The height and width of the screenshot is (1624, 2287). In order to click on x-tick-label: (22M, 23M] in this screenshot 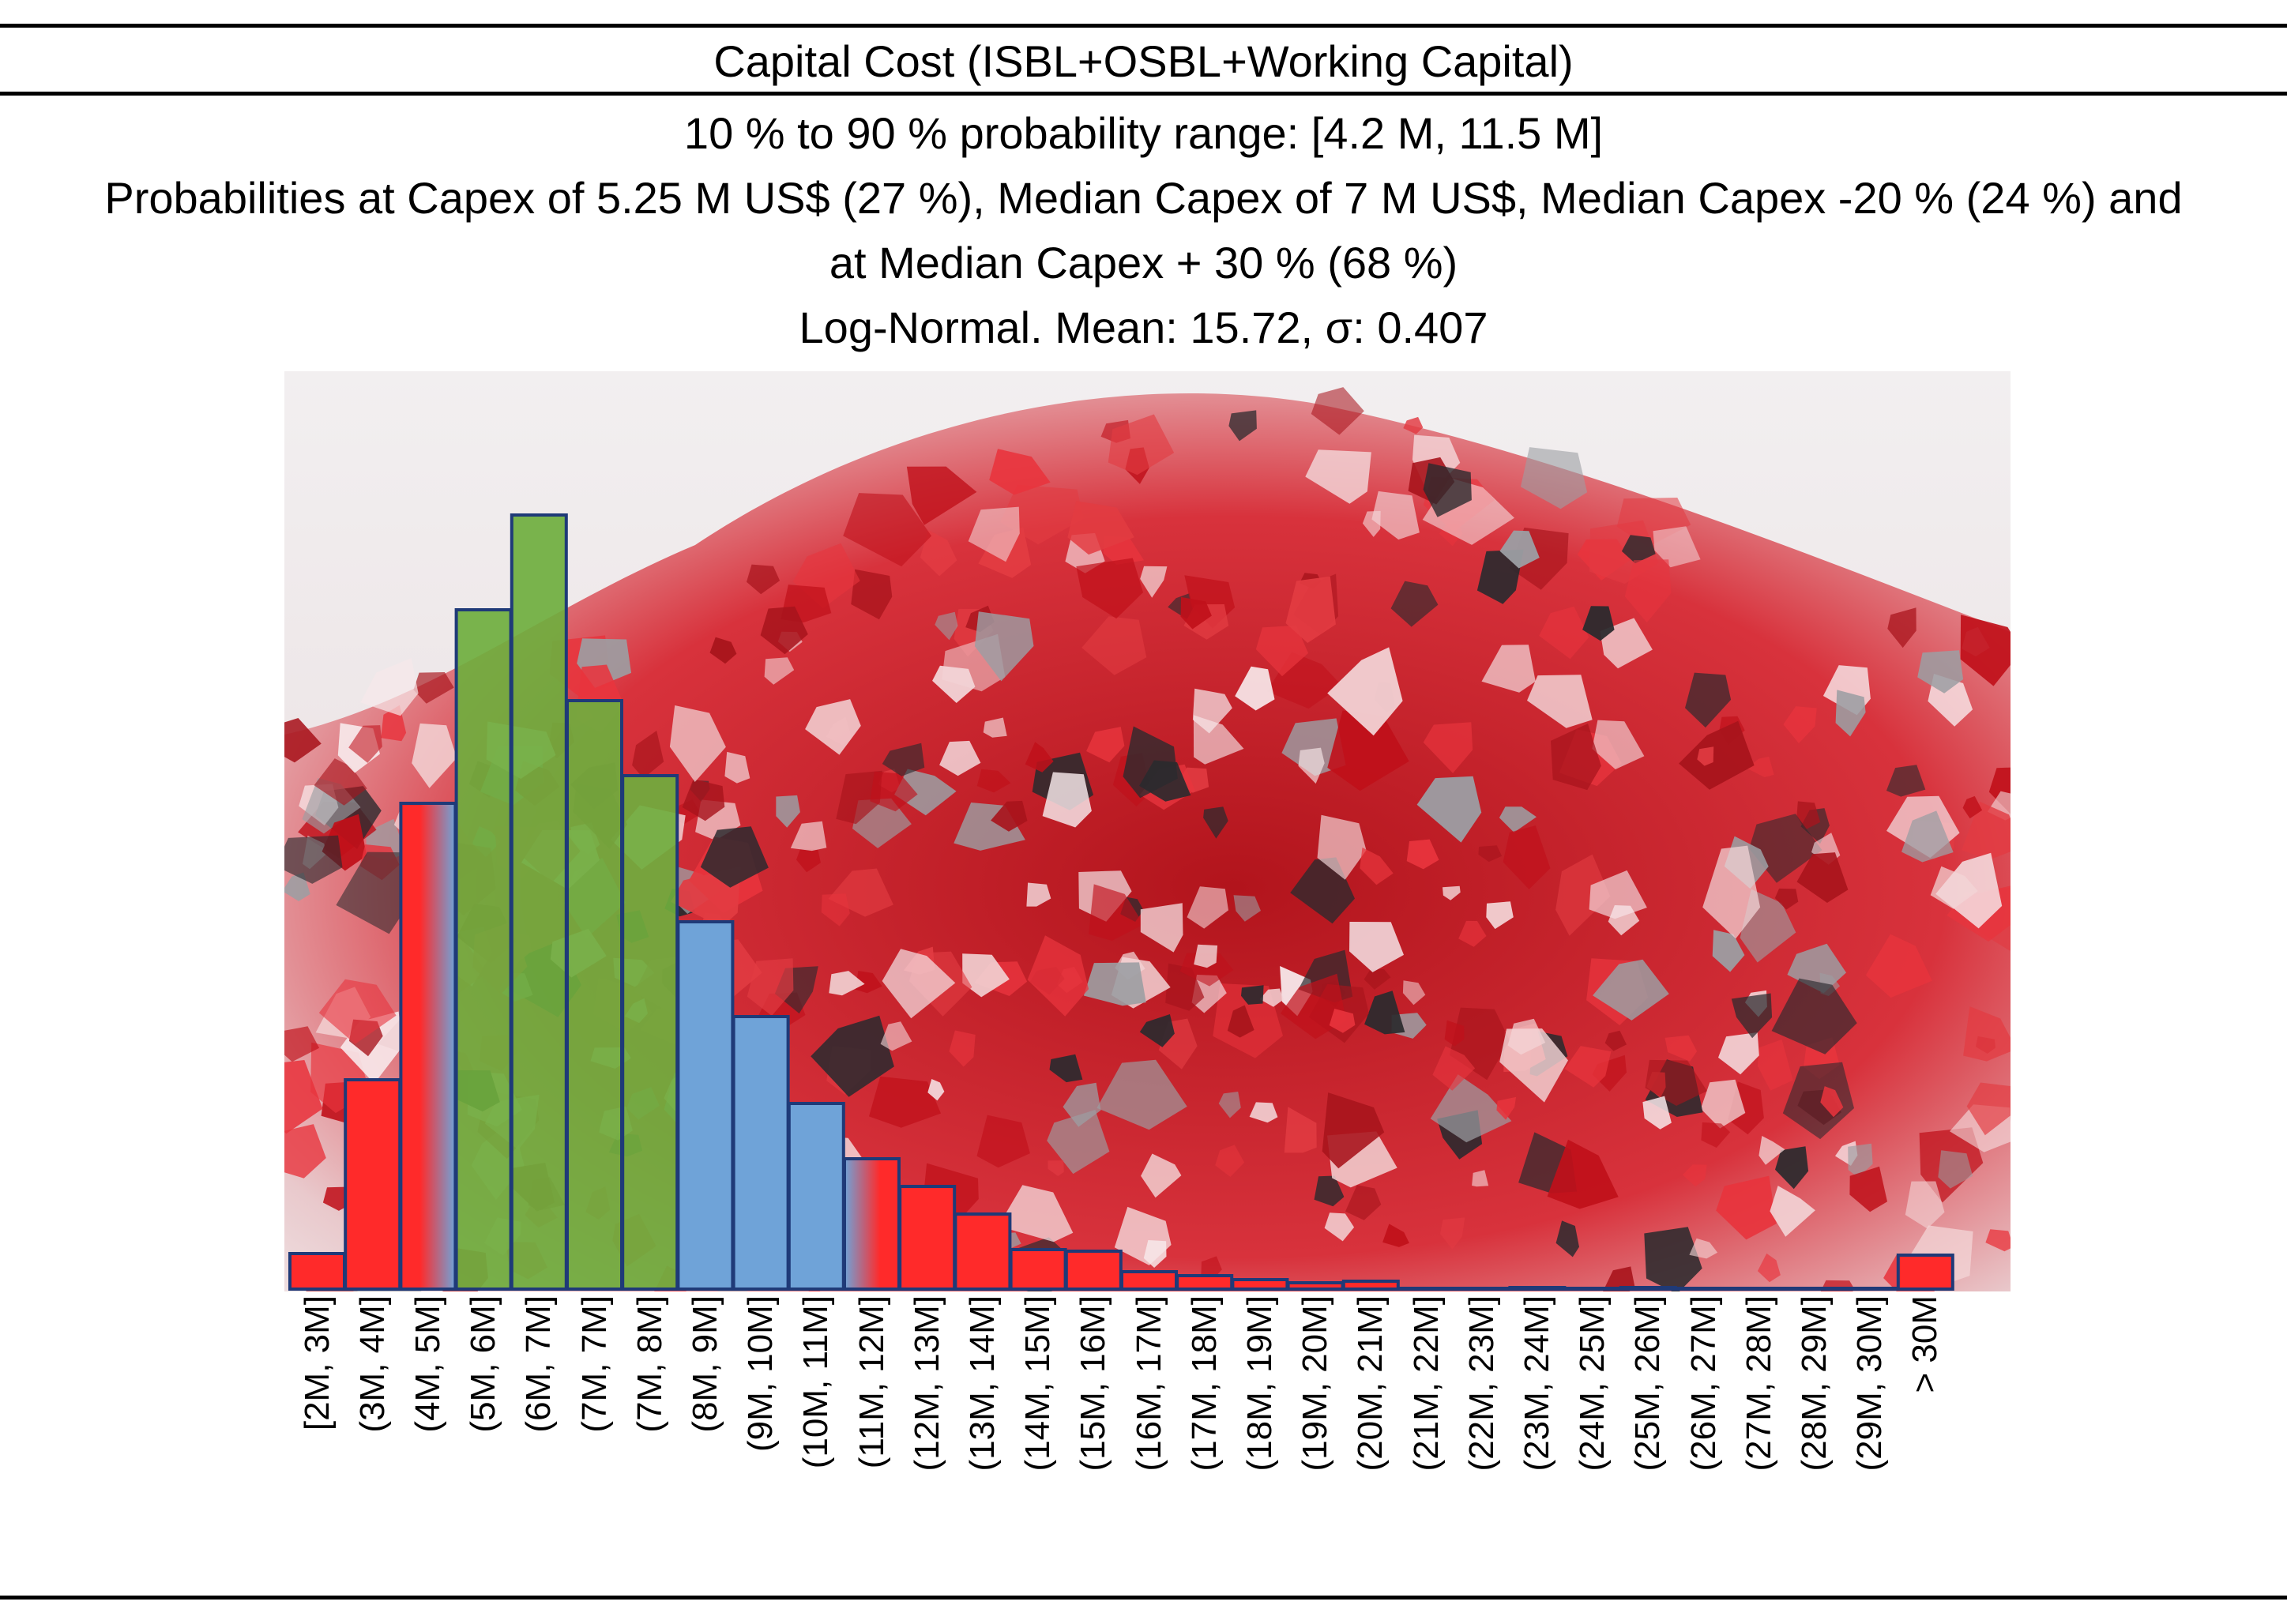, I will do `click(1481, 1383)`.